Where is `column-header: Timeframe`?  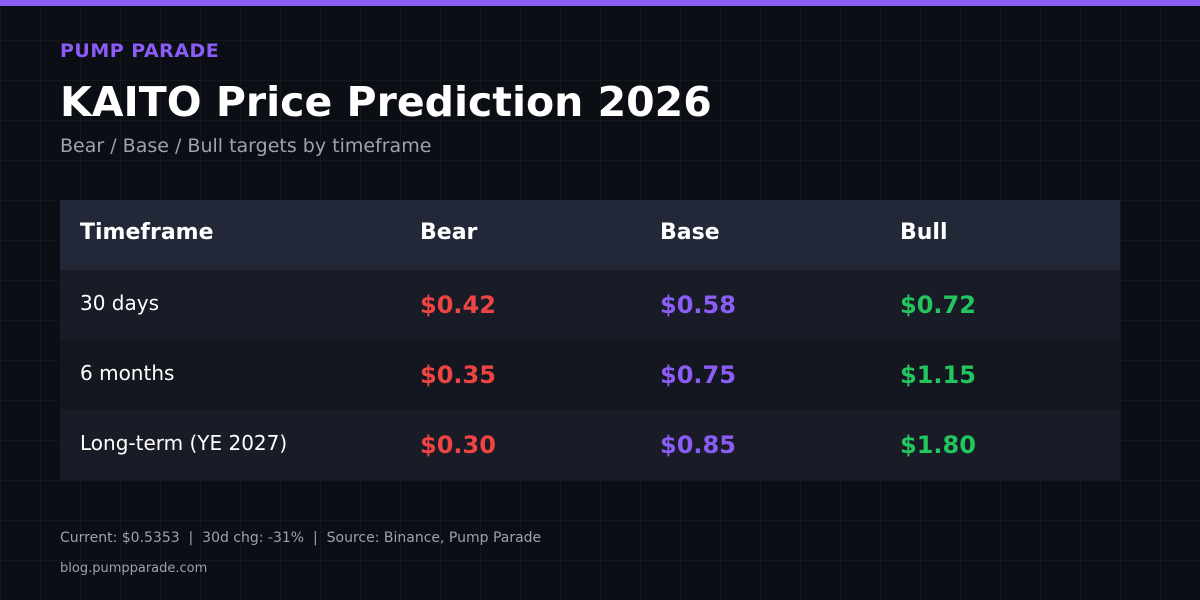 column-header: Timeframe is located at coordinates (147, 232).